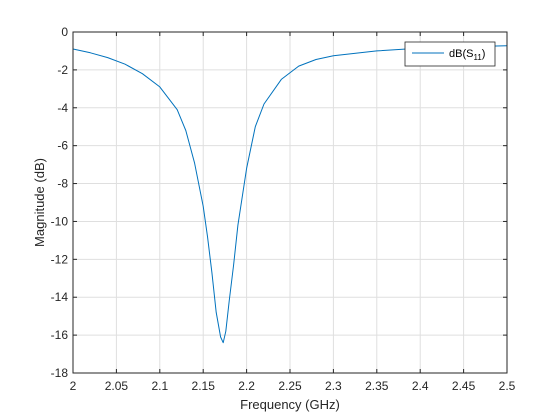  I want to click on y-tick-label: -10, so click(60, 221).